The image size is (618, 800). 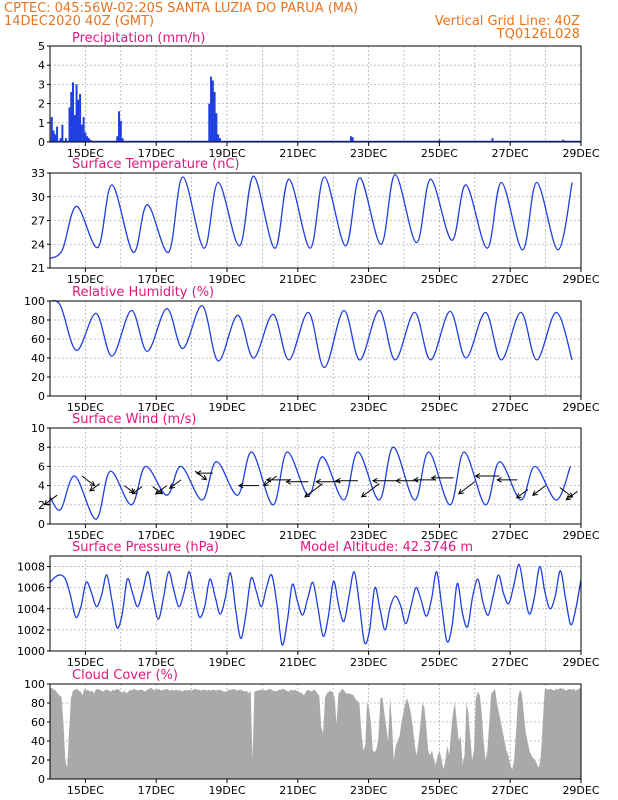 What do you see at coordinates (439, 662) in the screenshot?
I see `press-xtick-label: 25DEC` at bounding box center [439, 662].